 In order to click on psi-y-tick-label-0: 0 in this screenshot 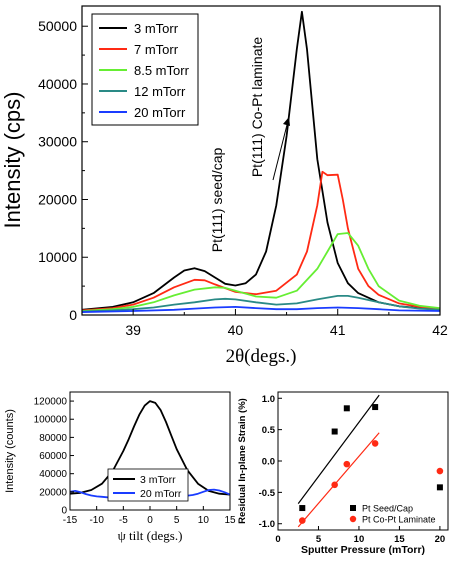, I will do `click(64, 511)`.